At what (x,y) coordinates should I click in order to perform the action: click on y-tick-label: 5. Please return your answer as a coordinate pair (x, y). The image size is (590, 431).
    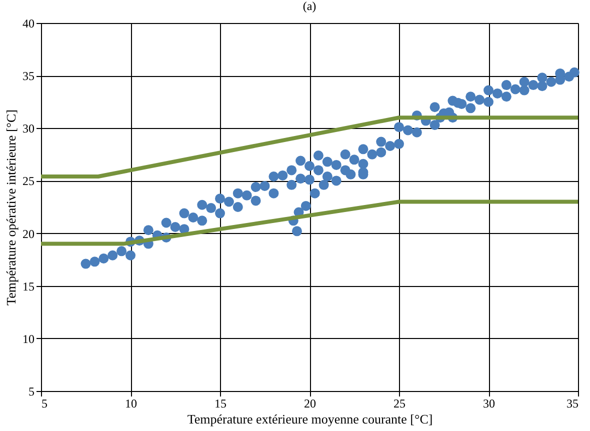
    Looking at the image, I should click on (31, 391).